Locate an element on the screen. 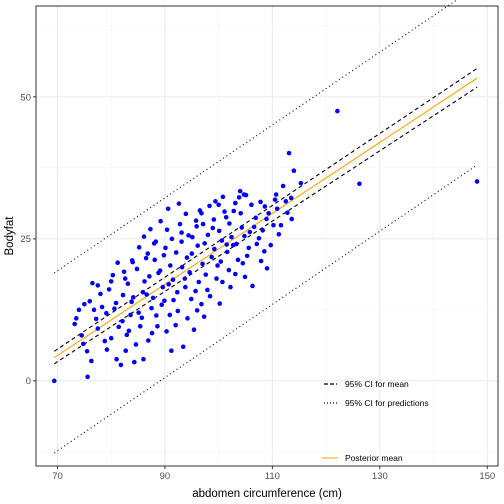  x-axis-title: abdomen circumference (cm) is located at coordinates (267, 494).